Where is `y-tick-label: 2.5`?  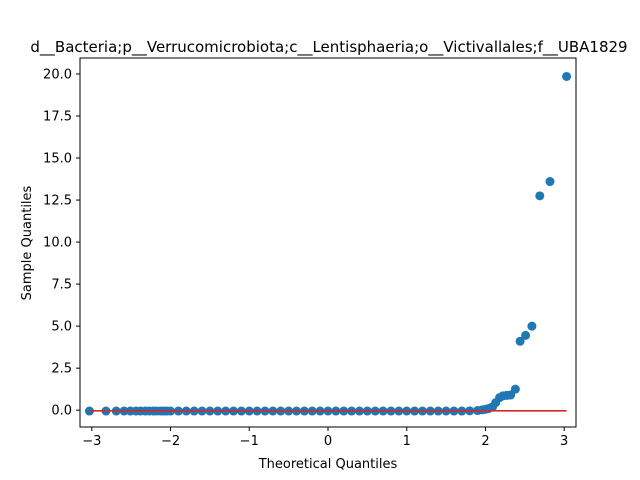
y-tick-label: 2.5 is located at coordinates (61, 369).